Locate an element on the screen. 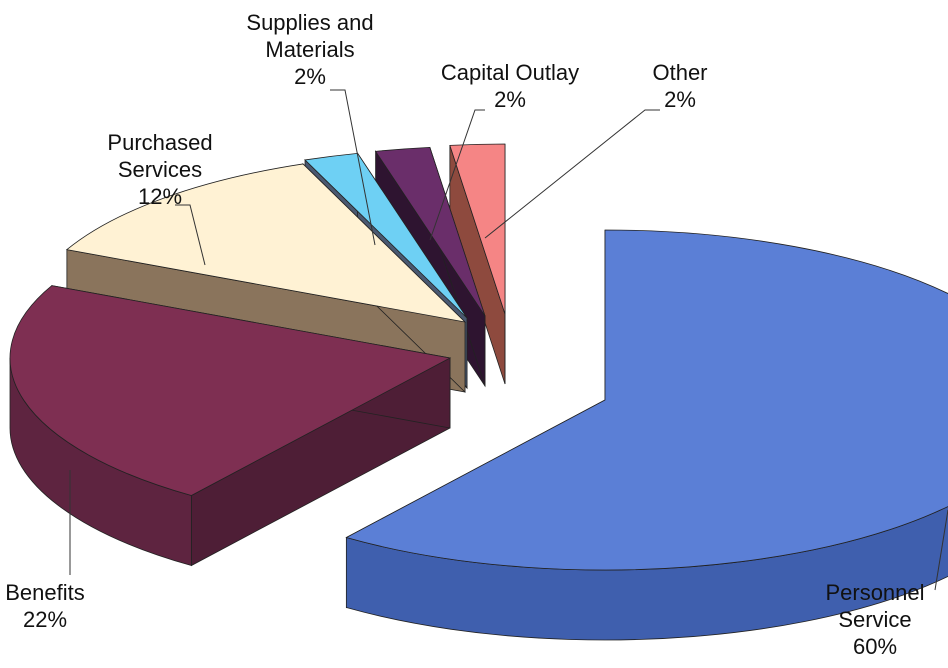 The image size is (948, 668). slice-percent: 12% is located at coordinates (160, 196).